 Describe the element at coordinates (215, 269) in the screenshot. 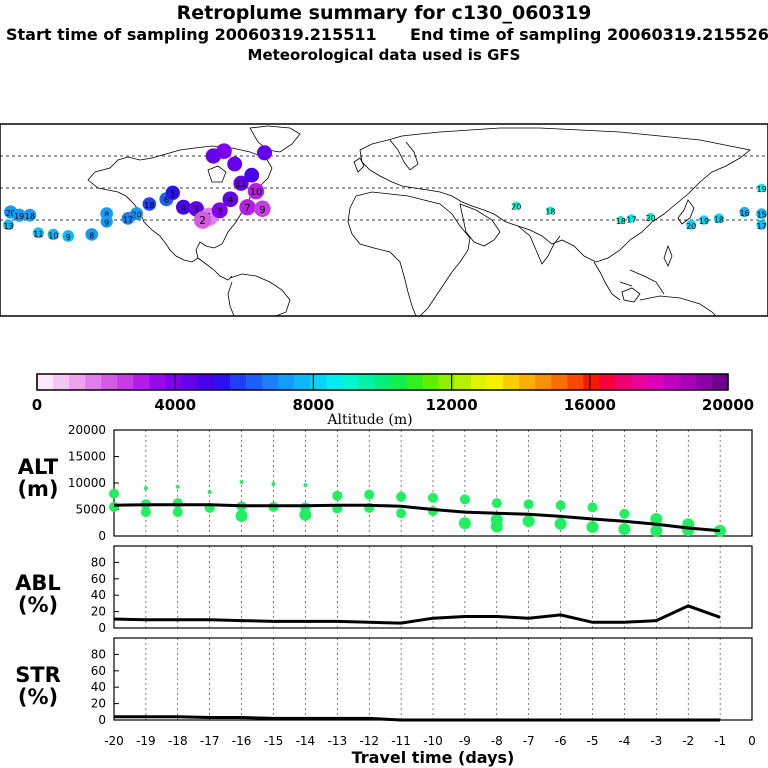

I see `coast-central-america` at that location.